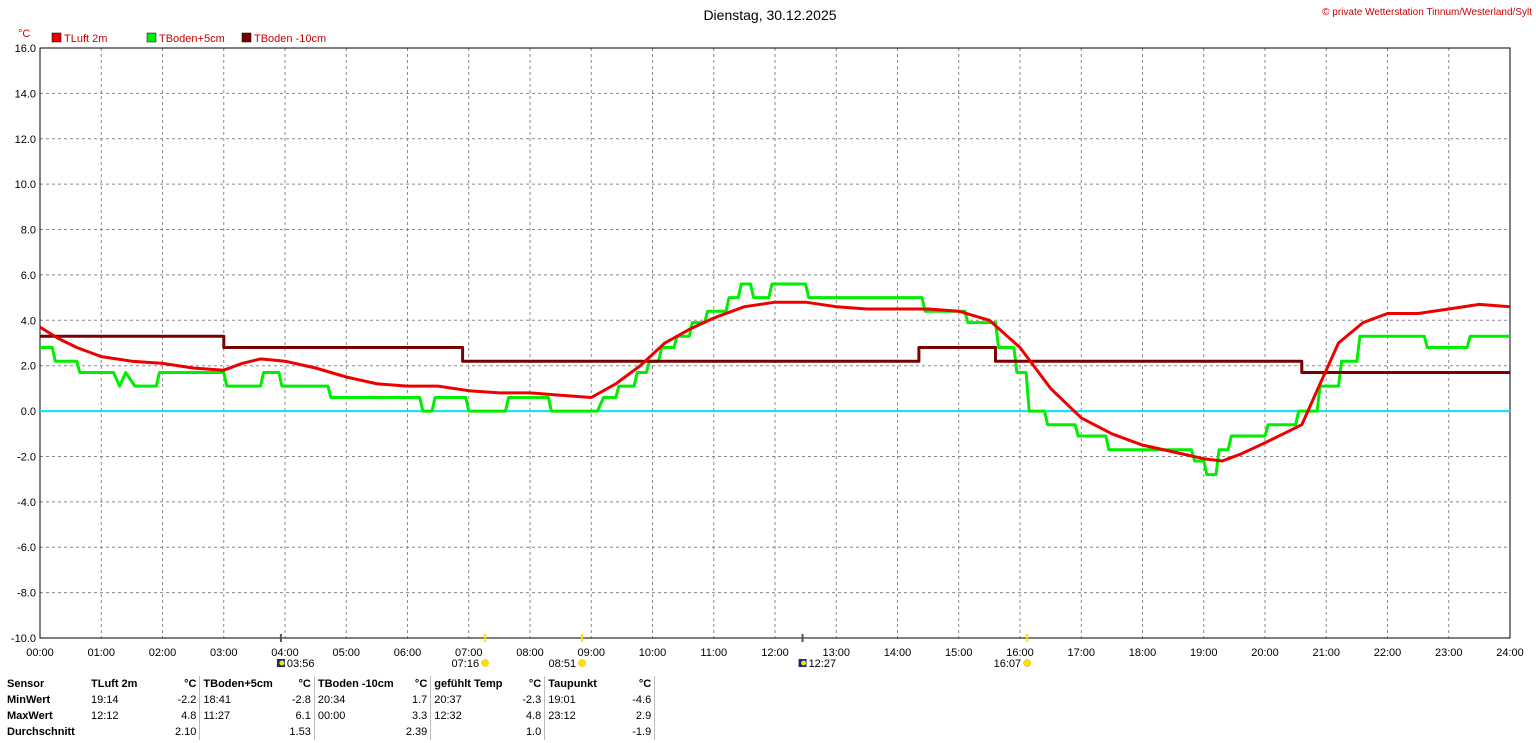 The image size is (1536, 743). What do you see at coordinates (823, 664) in the screenshot?
I see `marker-time-label: 12:27` at bounding box center [823, 664].